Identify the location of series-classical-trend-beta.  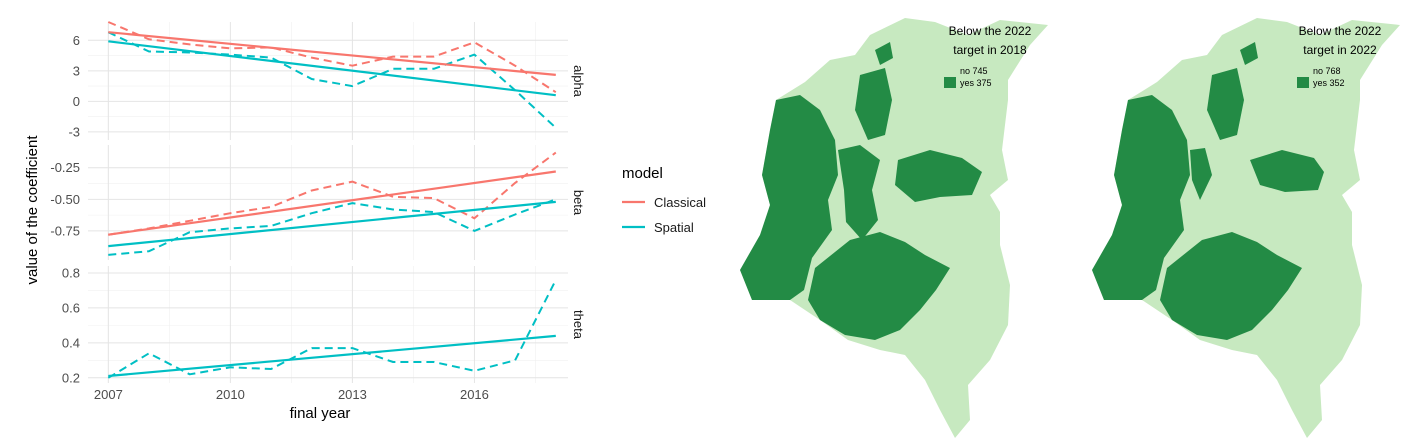
(332, 203).